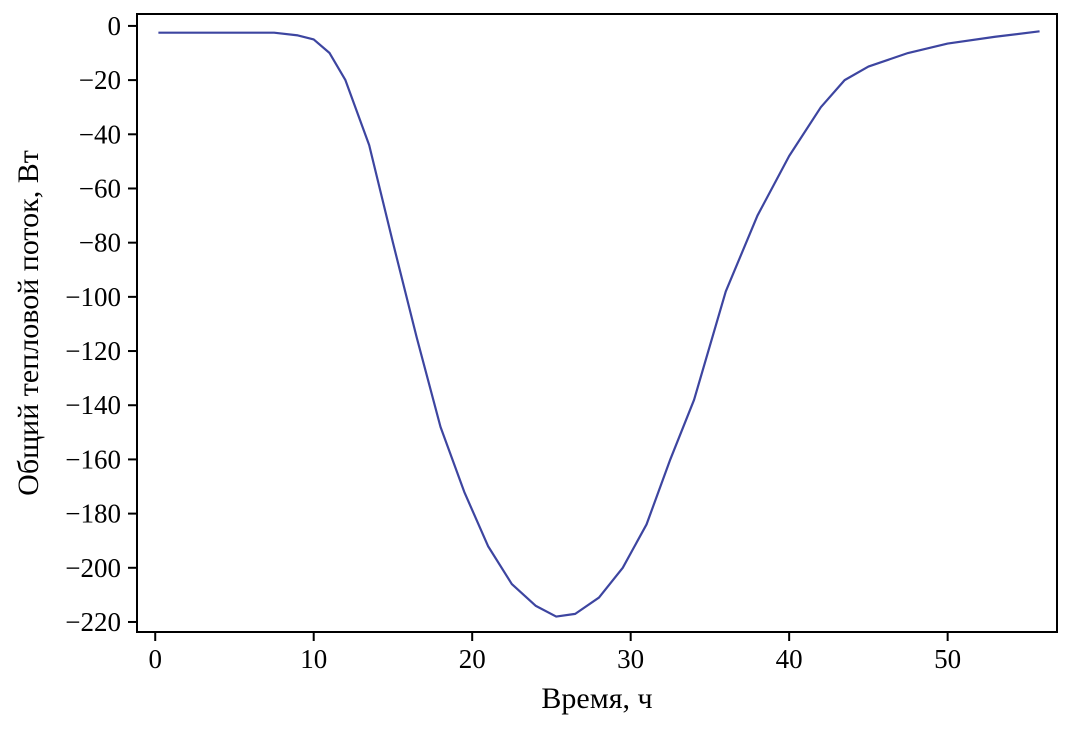  Describe the element at coordinates (630, 659) in the screenshot. I see `x-tick-label: 30` at that location.